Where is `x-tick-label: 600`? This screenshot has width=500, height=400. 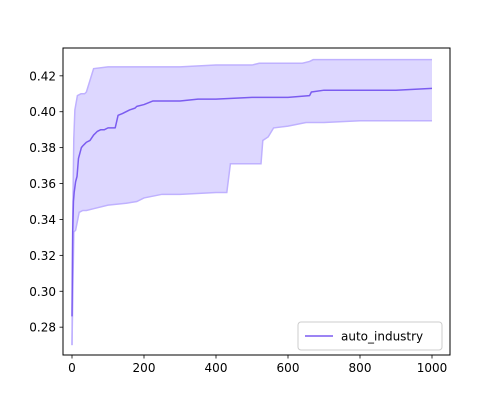 x-tick-label: 600 is located at coordinates (288, 368).